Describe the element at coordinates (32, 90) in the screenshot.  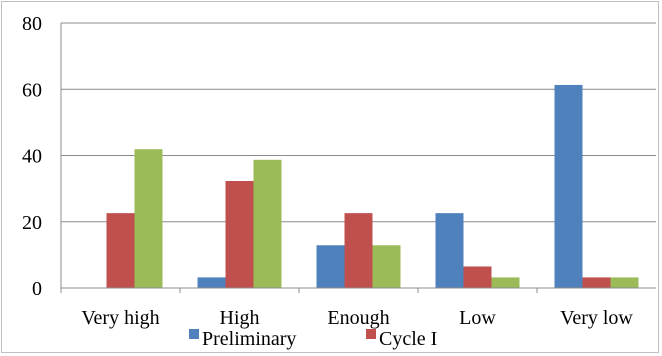
I see `y-tick-label: 60` at that location.